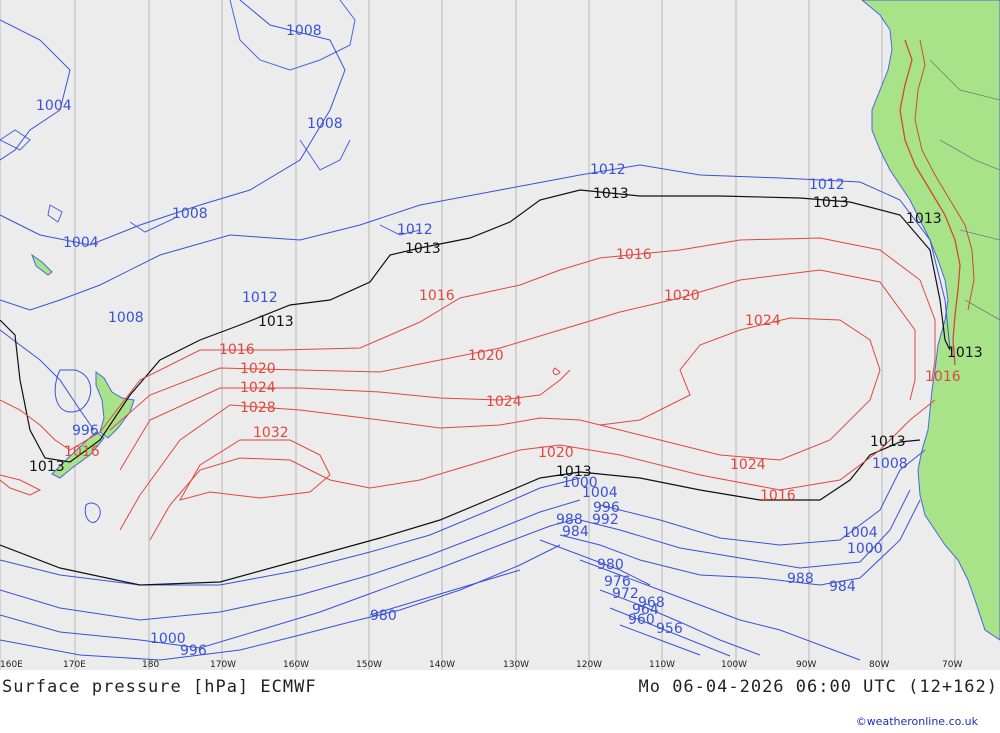 Image resolution: width=1000 pixels, height=733 pixels. I want to click on country-borders, so click(964, 190).